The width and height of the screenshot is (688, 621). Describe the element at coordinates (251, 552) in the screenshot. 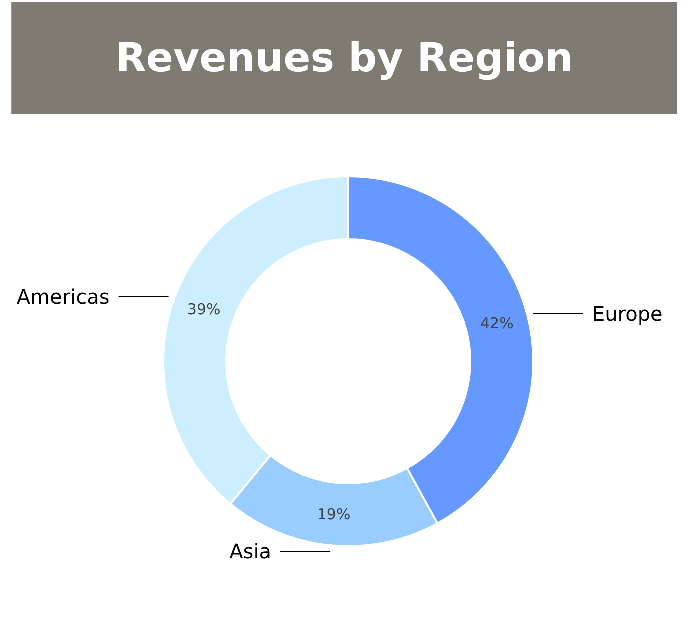

I see `slice-label: Asia` at that location.